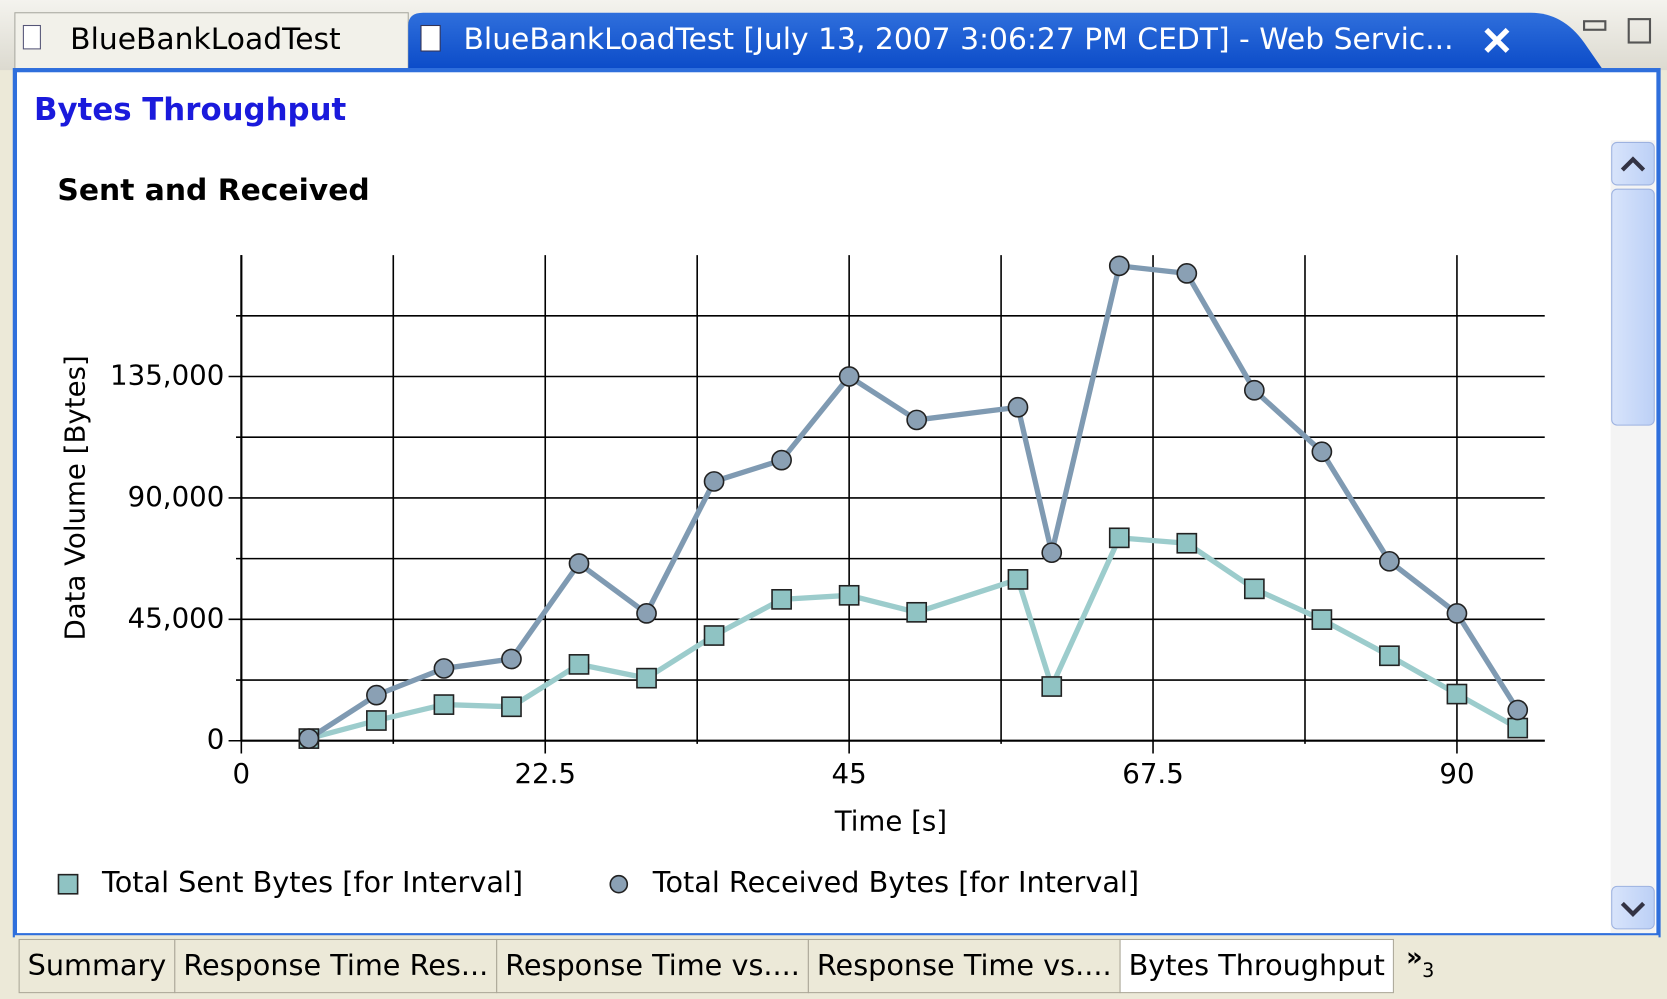 This screenshot has height=999, width=1667. Describe the element at coordinates (75, 497) in the screenshot. I see `y-axis-label: Data Volume [Bytes]` at that location.